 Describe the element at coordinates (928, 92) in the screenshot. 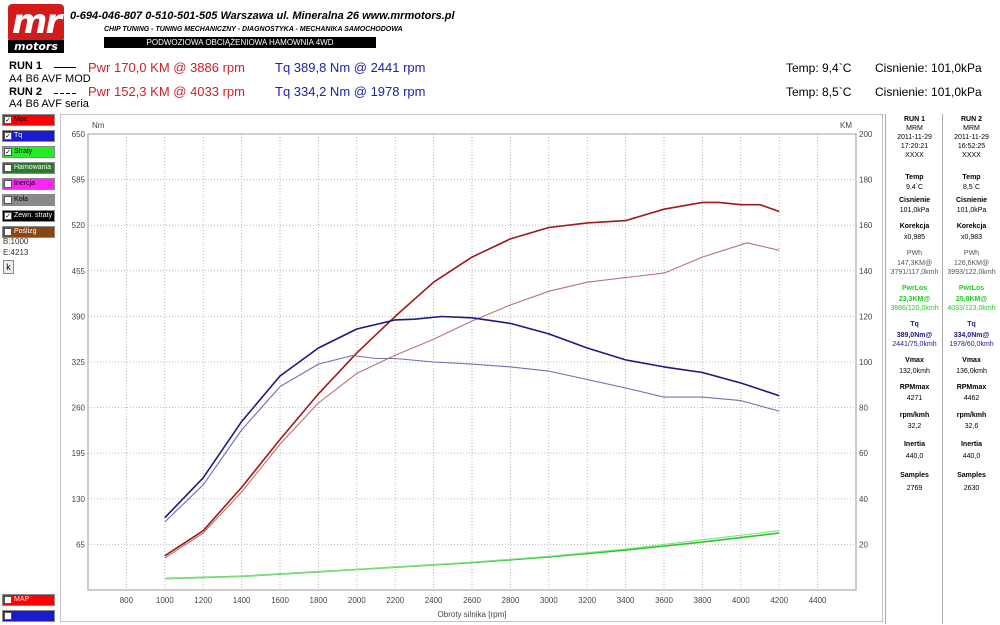

I see `run2-pressure: Cisnienie: 101,0kPa` at that location.